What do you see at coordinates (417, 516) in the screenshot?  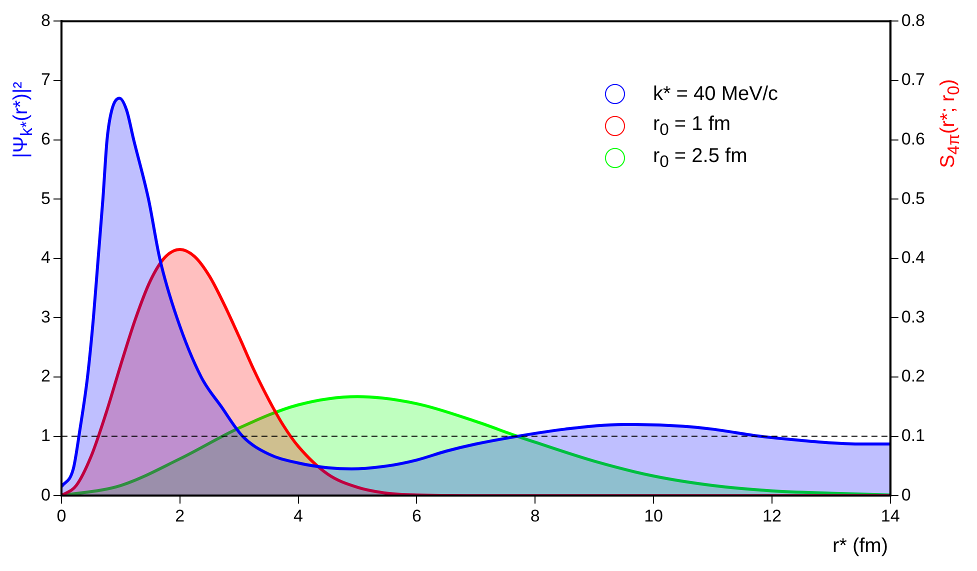 I see `x-tick-label: 6` at bounding box center [417, 516].